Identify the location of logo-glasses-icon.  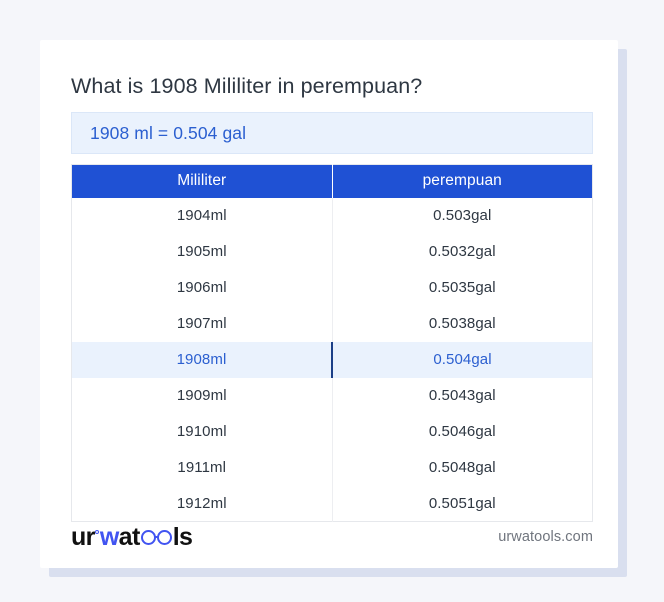
(156, 537).